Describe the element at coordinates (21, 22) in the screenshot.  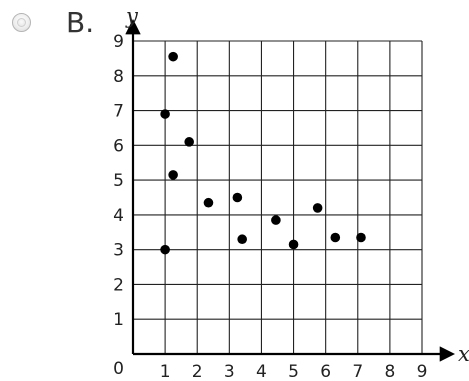
I see `radio-button` at that location.